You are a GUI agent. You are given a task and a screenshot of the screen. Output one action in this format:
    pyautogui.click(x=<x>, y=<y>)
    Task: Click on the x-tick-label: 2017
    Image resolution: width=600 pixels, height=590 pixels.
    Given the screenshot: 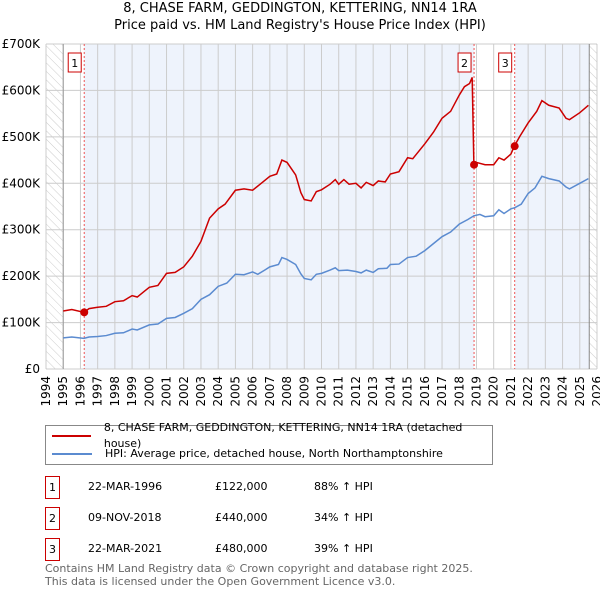 What is the action you would take?
    pyautogui.click(x=442, y=391)
    